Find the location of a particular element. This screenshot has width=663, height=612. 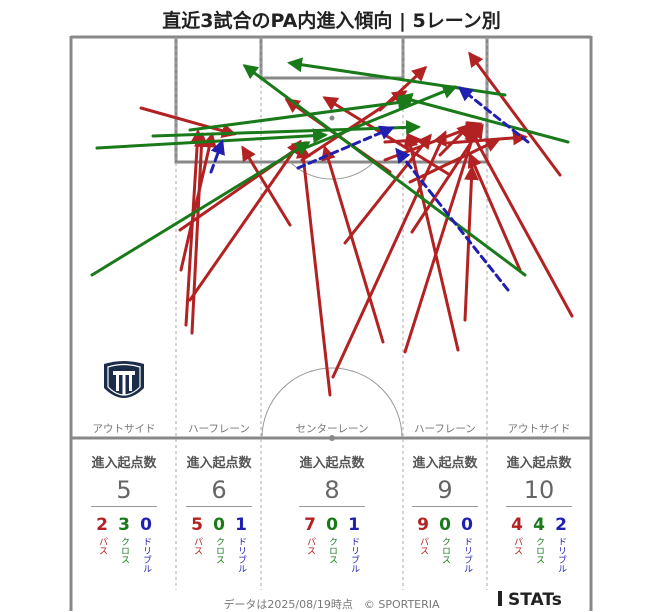

stats-total: 10 is located at coordinates (539, 490).